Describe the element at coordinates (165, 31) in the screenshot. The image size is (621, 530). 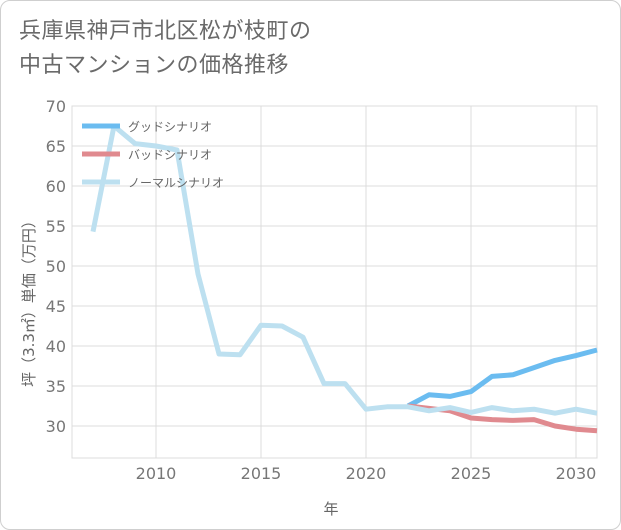
I see `title-line-1: 兵庫県神戸市北区松が枝町の` at that location.